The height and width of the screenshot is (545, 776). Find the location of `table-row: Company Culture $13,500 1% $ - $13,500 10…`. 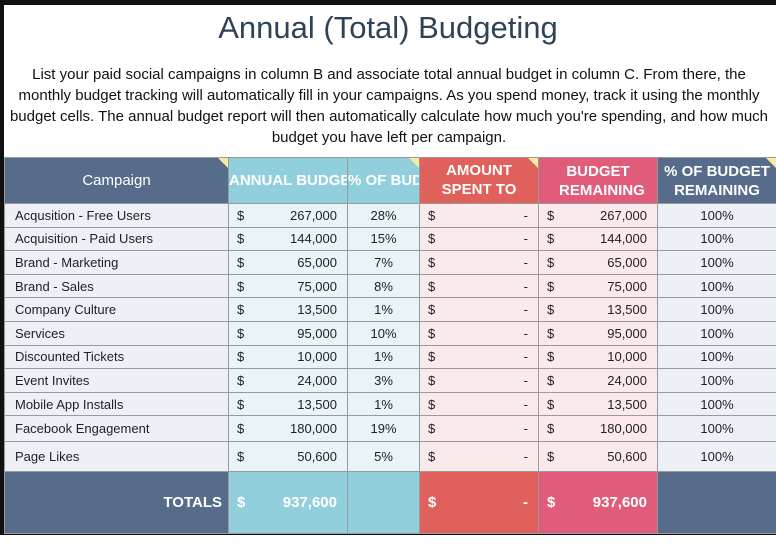

table-row: Company Culture $13,500 1% $ - $13,500 10… is located at coordinates (390, 309).